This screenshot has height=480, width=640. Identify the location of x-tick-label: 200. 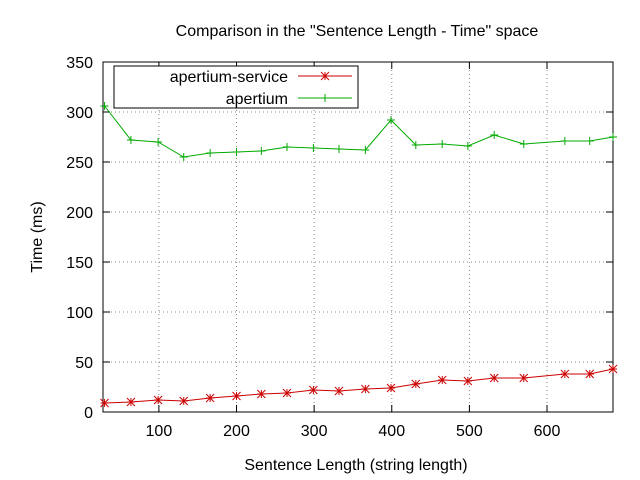
(236, 431).